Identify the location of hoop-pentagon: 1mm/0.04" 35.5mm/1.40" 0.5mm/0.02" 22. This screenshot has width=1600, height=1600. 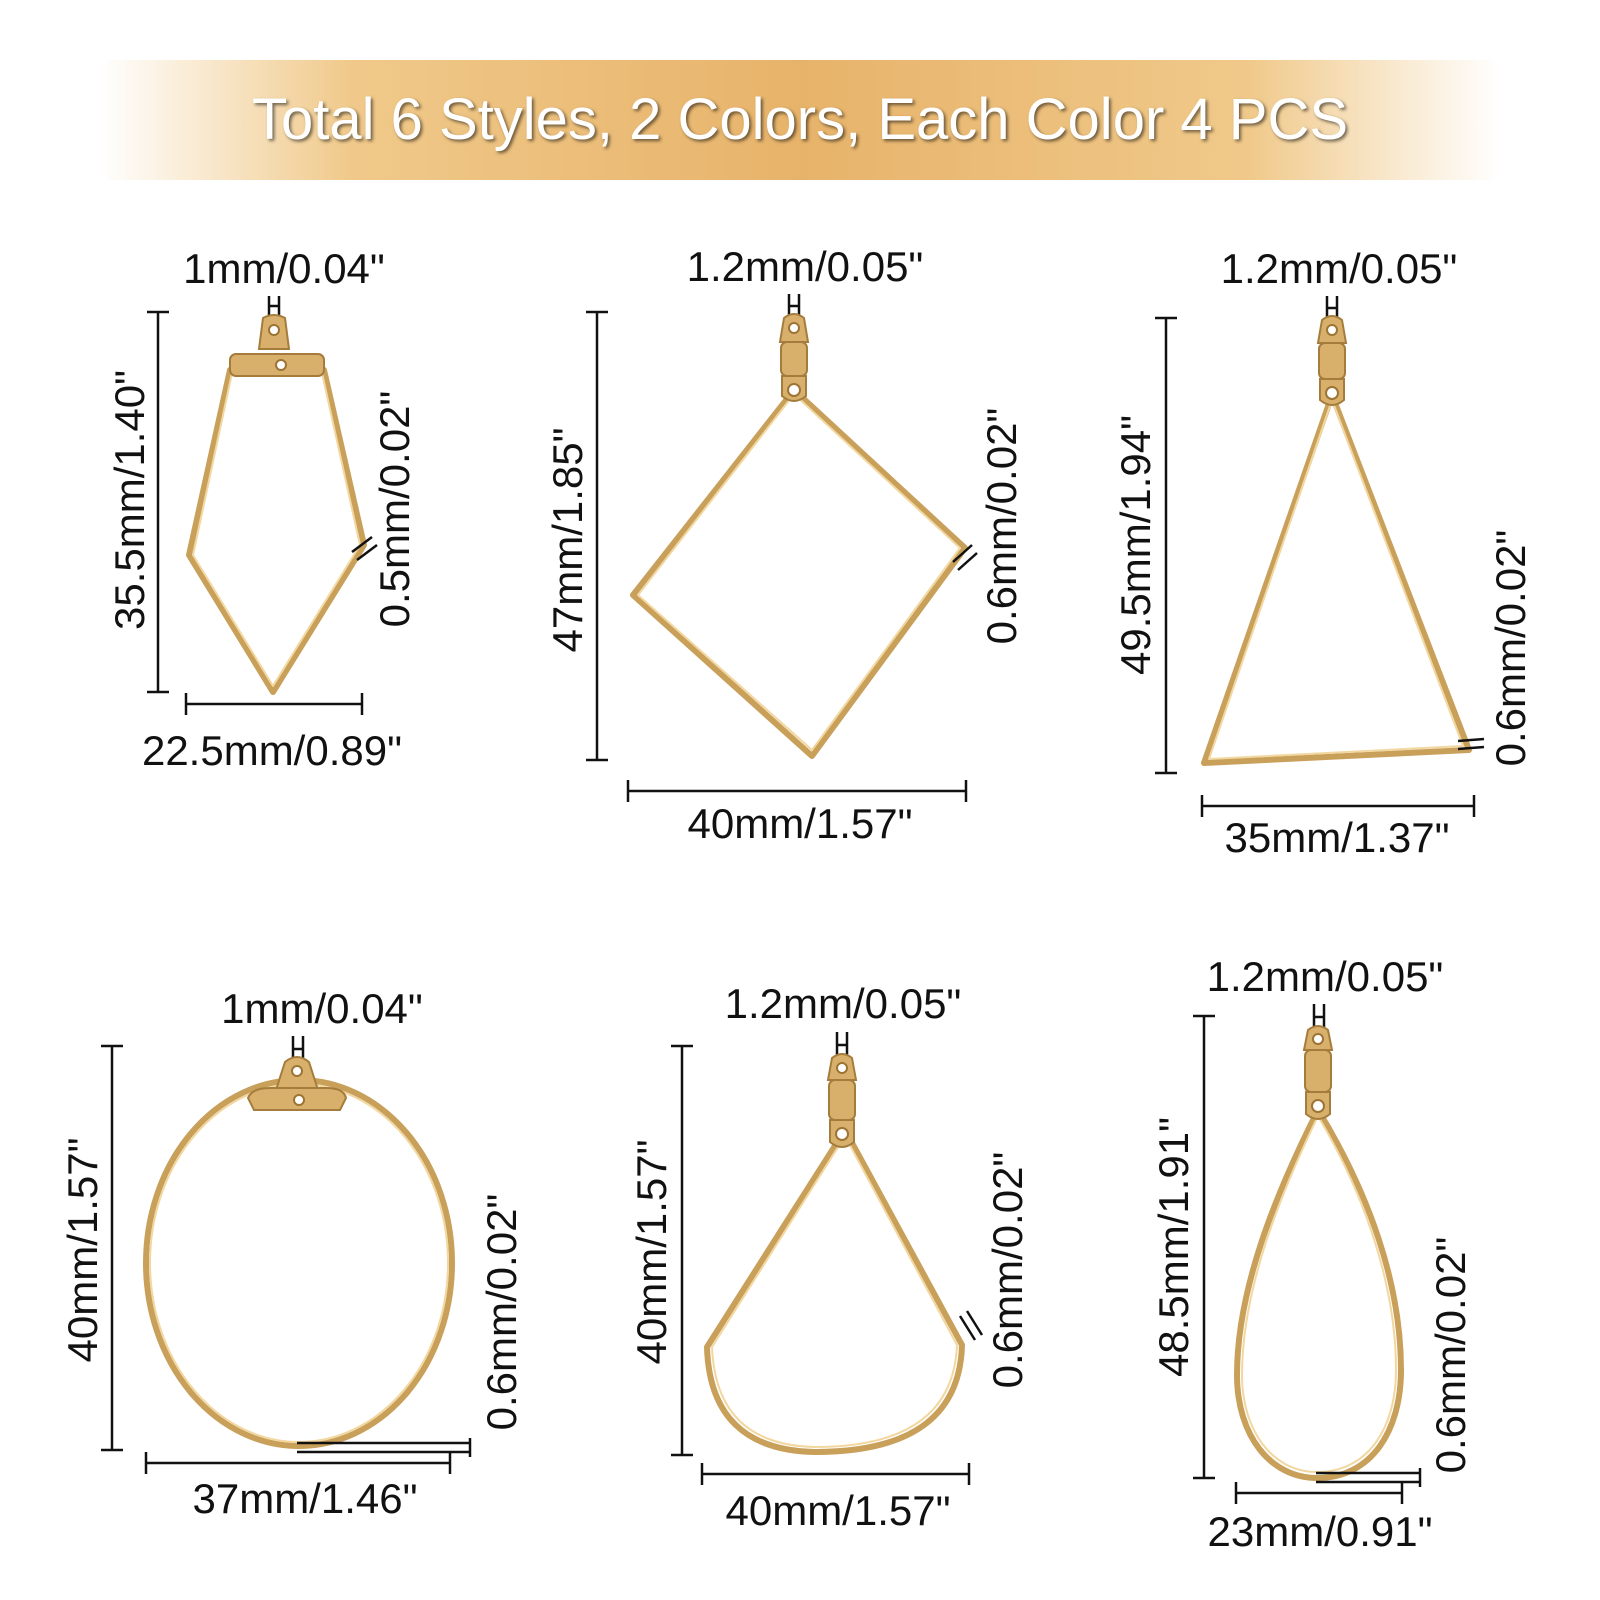
(262, 509).